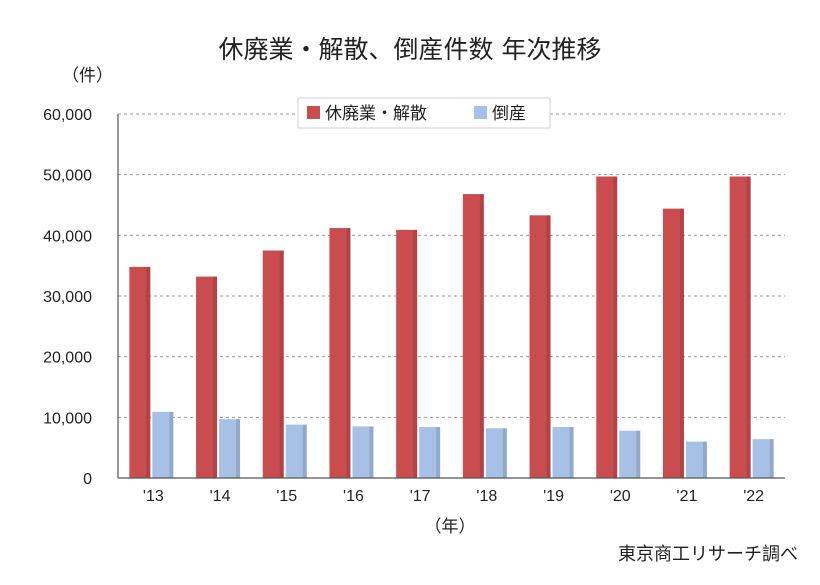  What do you see at coordinates (67, 176) in the screenshot?
I see `y-tick-label: 50,000` at bounding box center [67, 176].